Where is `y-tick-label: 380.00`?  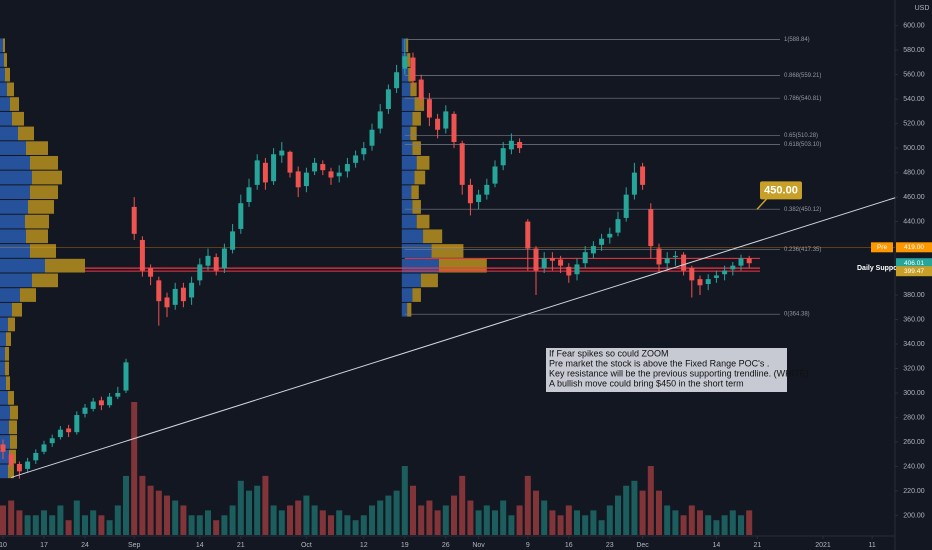 y-tick-label: 380.00 is located at coordinates (914, 295).